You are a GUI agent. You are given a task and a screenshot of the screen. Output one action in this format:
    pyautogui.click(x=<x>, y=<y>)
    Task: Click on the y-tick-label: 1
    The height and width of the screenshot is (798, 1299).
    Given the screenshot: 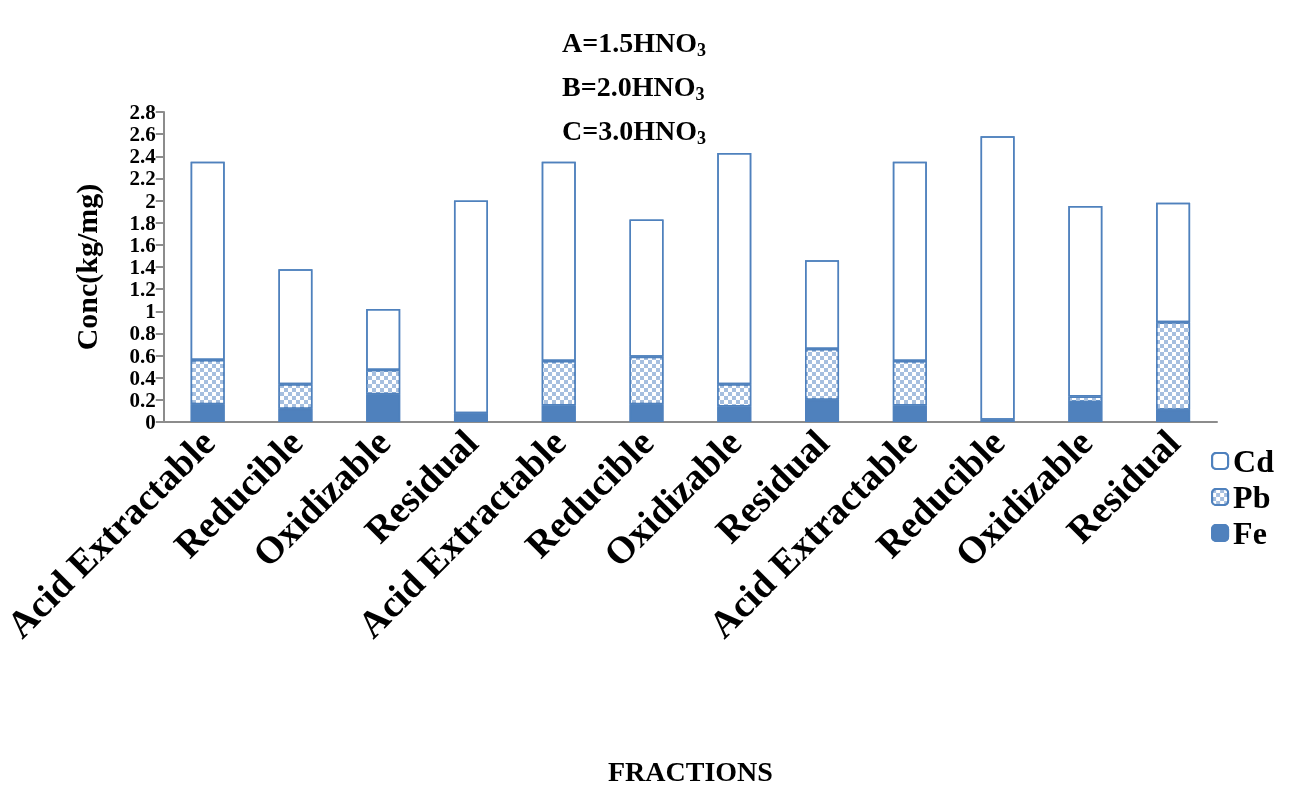 What is the action you would take?
    pyautogui.click(x=150, y=311)
    